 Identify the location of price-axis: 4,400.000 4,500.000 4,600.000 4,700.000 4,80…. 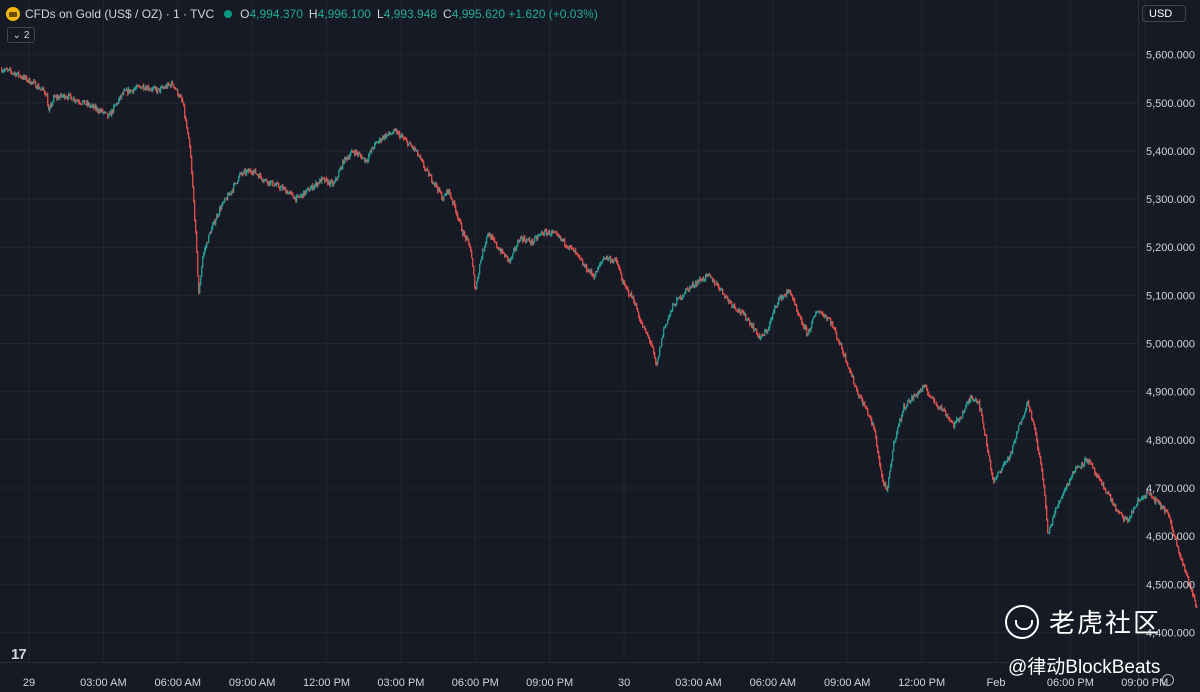
(1170, 345).